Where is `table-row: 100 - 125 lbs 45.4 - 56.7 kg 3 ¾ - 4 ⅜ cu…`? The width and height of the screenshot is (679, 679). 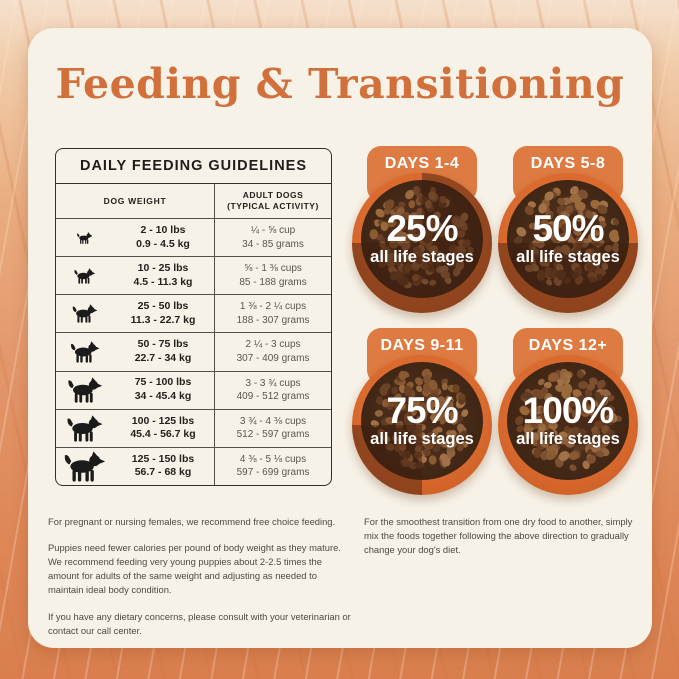
table-row: 100 - 125 lbs 45.4 - 56.7 kg 3 ¾ - 4 ⅜ cu… is located at coordinates (193, 427).